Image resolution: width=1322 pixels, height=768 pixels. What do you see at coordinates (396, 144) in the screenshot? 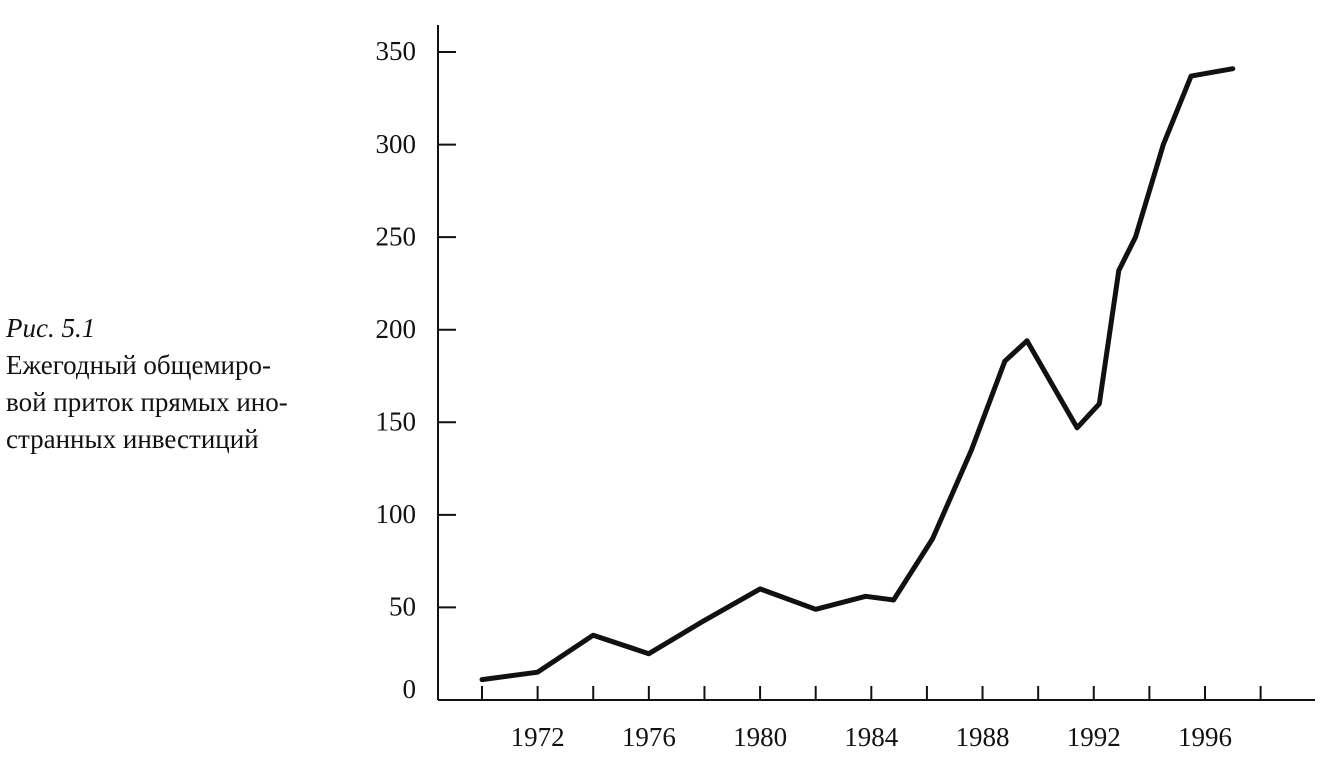
I see `y-tick-label: 300` at bounding box center [396, 144].